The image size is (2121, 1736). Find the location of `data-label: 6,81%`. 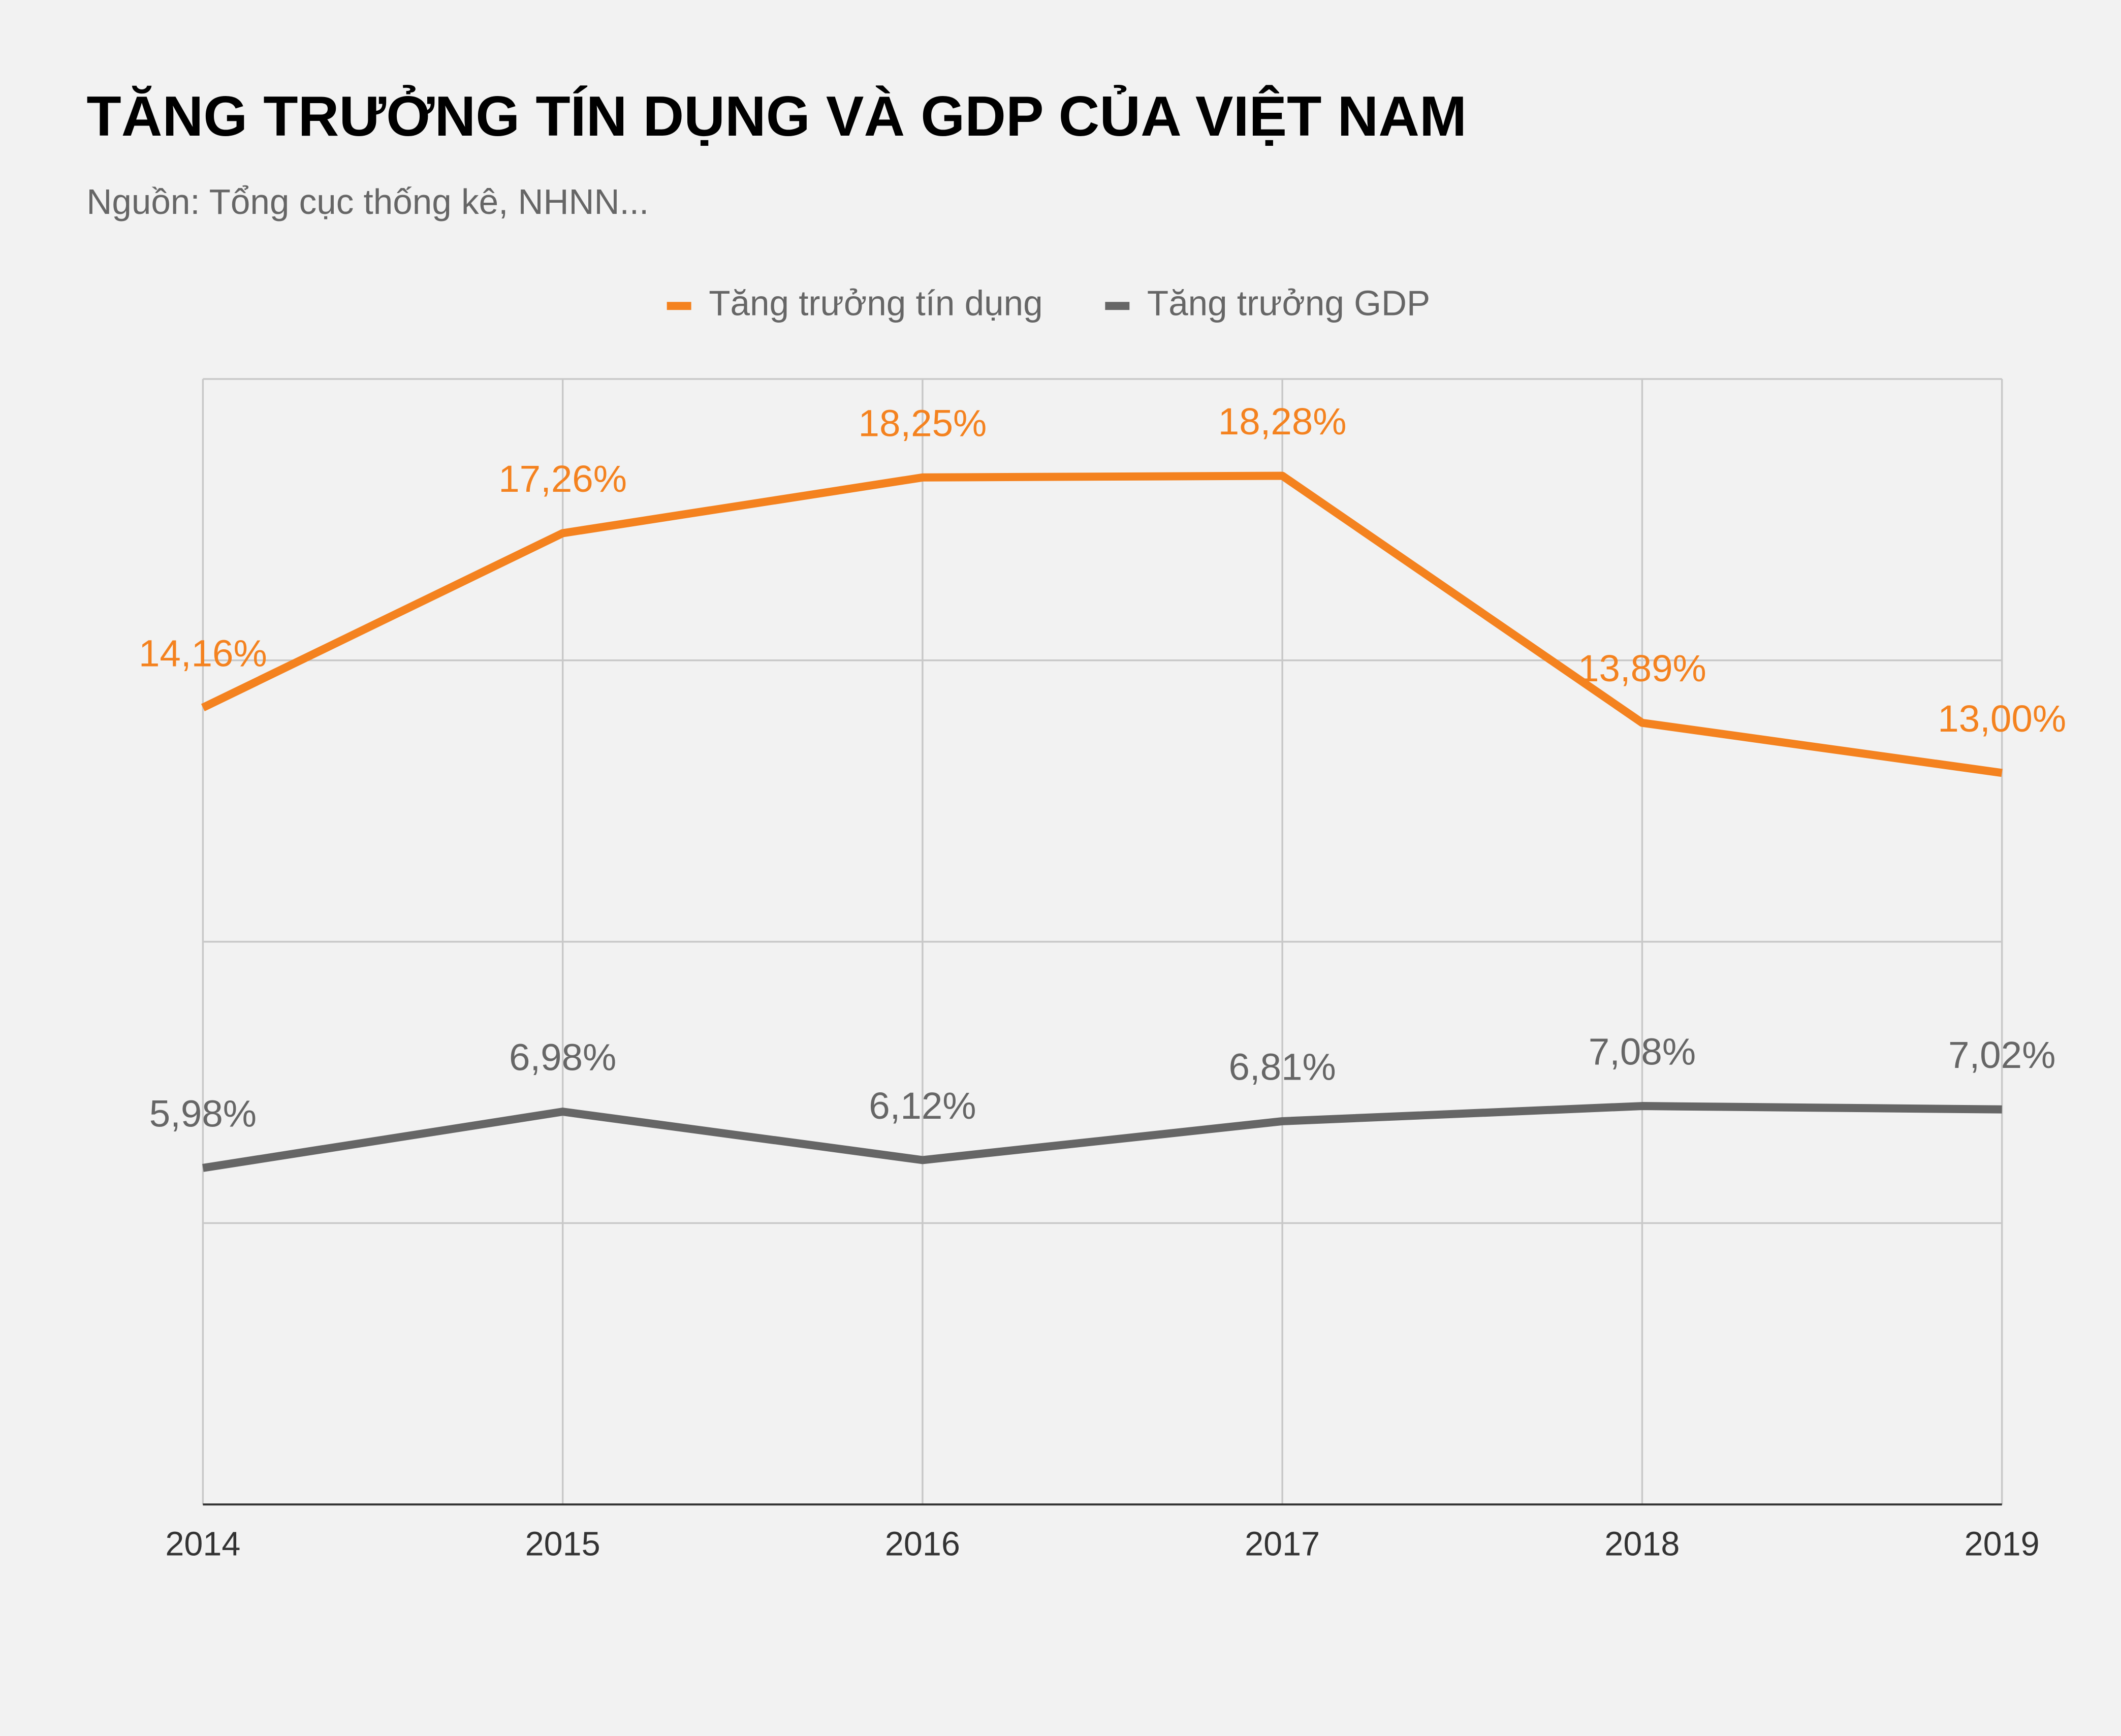

data-label: 6,81% is located at coordinates (1282, 1067).